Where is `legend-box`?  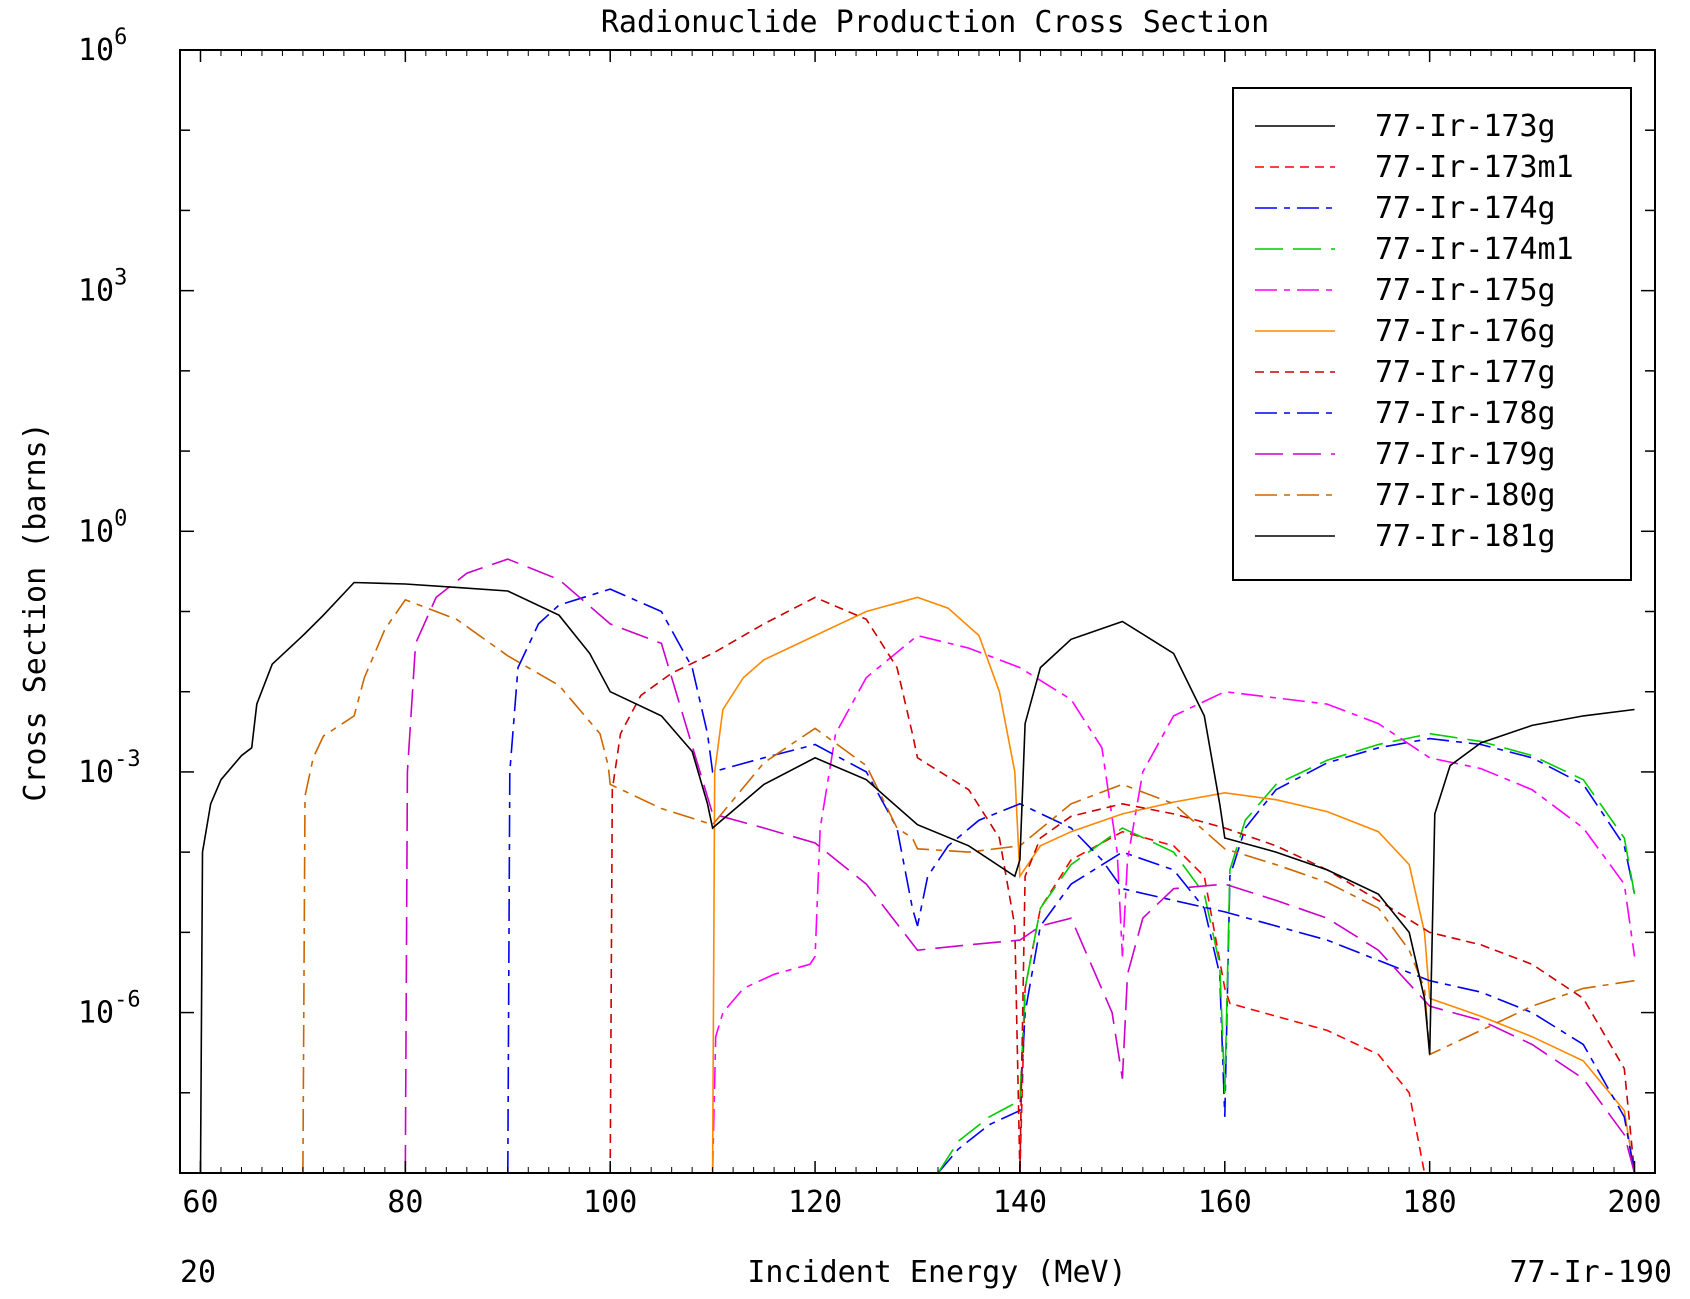
legend-box is located at coordinates (1432, 334).